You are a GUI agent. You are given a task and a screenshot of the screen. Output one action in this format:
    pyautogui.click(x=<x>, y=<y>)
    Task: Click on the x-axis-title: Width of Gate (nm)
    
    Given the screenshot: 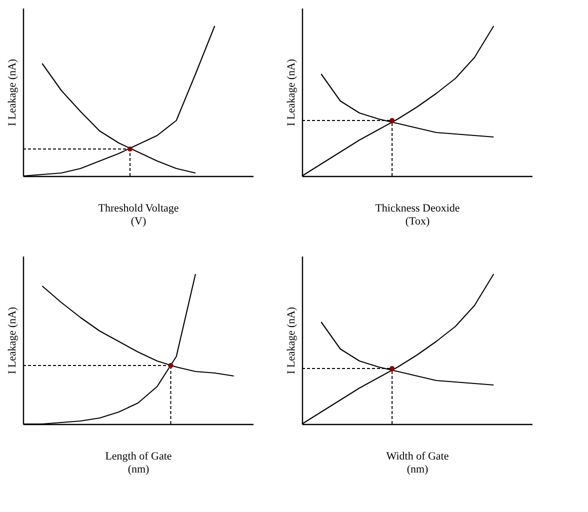 What is the action you would take?
    pyautogui.click(x=417, y=463)
    